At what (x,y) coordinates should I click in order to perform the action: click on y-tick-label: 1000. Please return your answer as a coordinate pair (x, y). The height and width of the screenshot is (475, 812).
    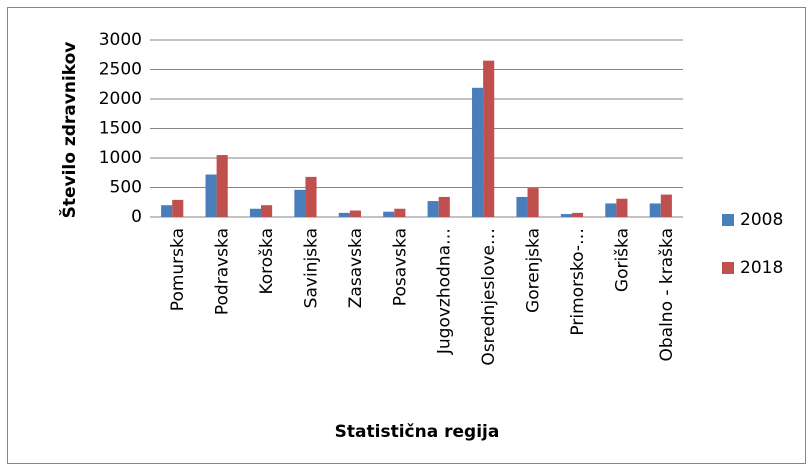
    Looking at the image, I should click on (120, 158).